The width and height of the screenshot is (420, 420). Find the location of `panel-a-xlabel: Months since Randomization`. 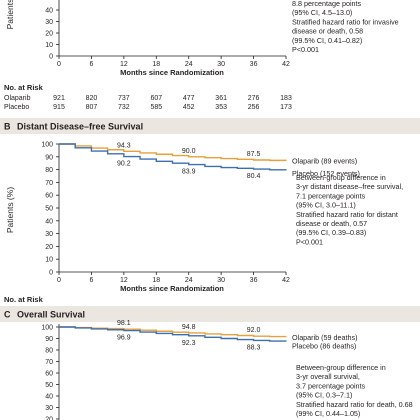

panel-a-xlabel: Months since Randomization is located at coordinates (172, 72).